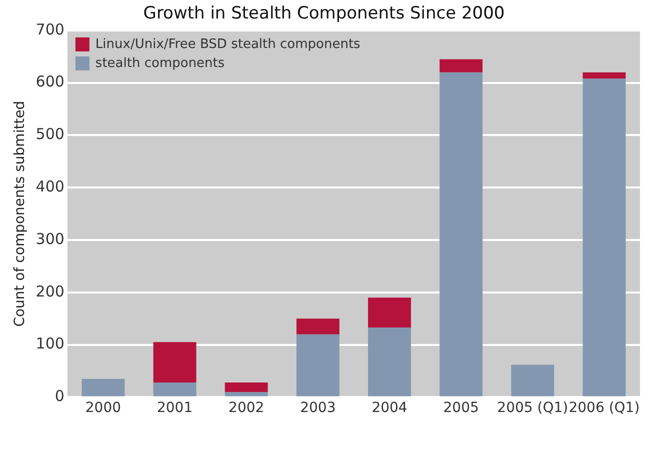  What do you see at coordinates (103, 408) in the screenshot?
I see `x-tick-label: 2000` at bounding box center [103, 408].